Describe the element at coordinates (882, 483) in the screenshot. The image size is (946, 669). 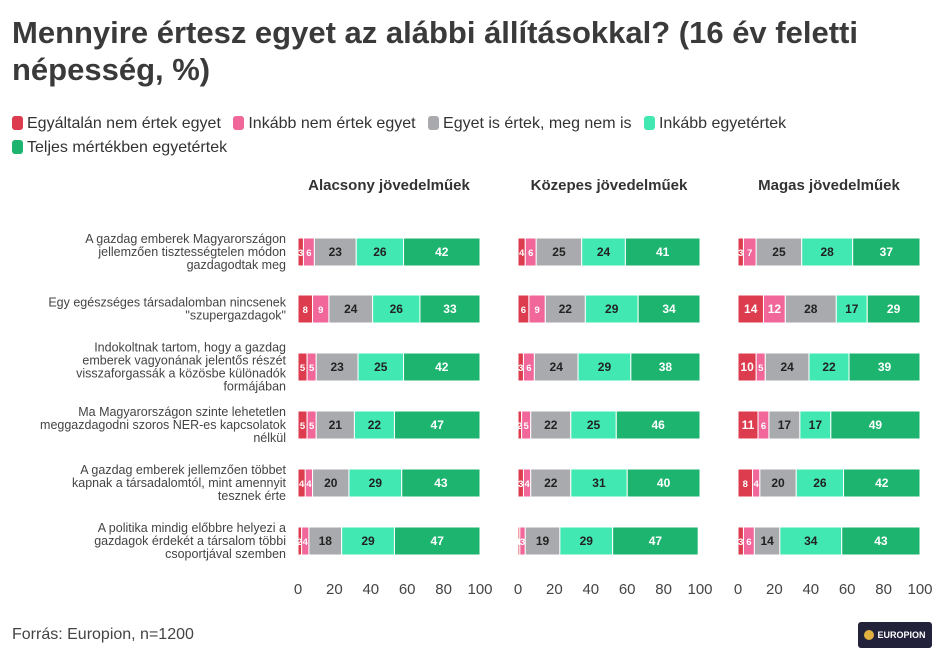
I see `data-label: 42` at that location.